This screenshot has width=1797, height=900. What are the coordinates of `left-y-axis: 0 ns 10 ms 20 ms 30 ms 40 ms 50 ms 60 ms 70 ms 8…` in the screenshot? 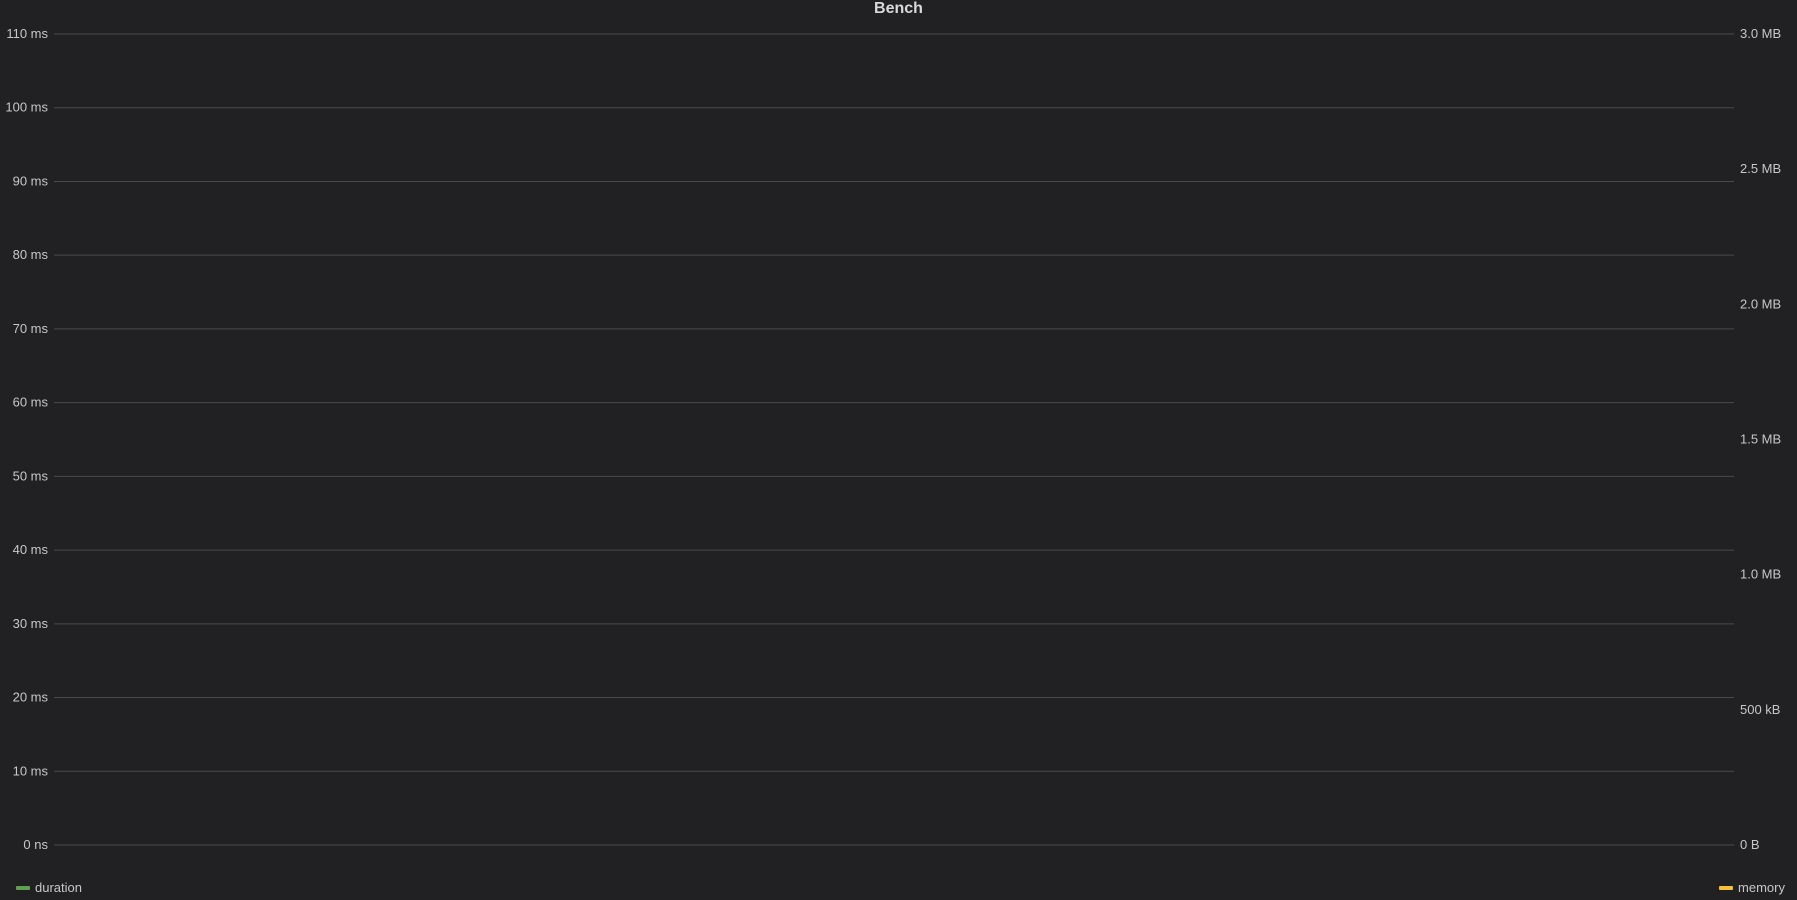 It's located at (26, 439).